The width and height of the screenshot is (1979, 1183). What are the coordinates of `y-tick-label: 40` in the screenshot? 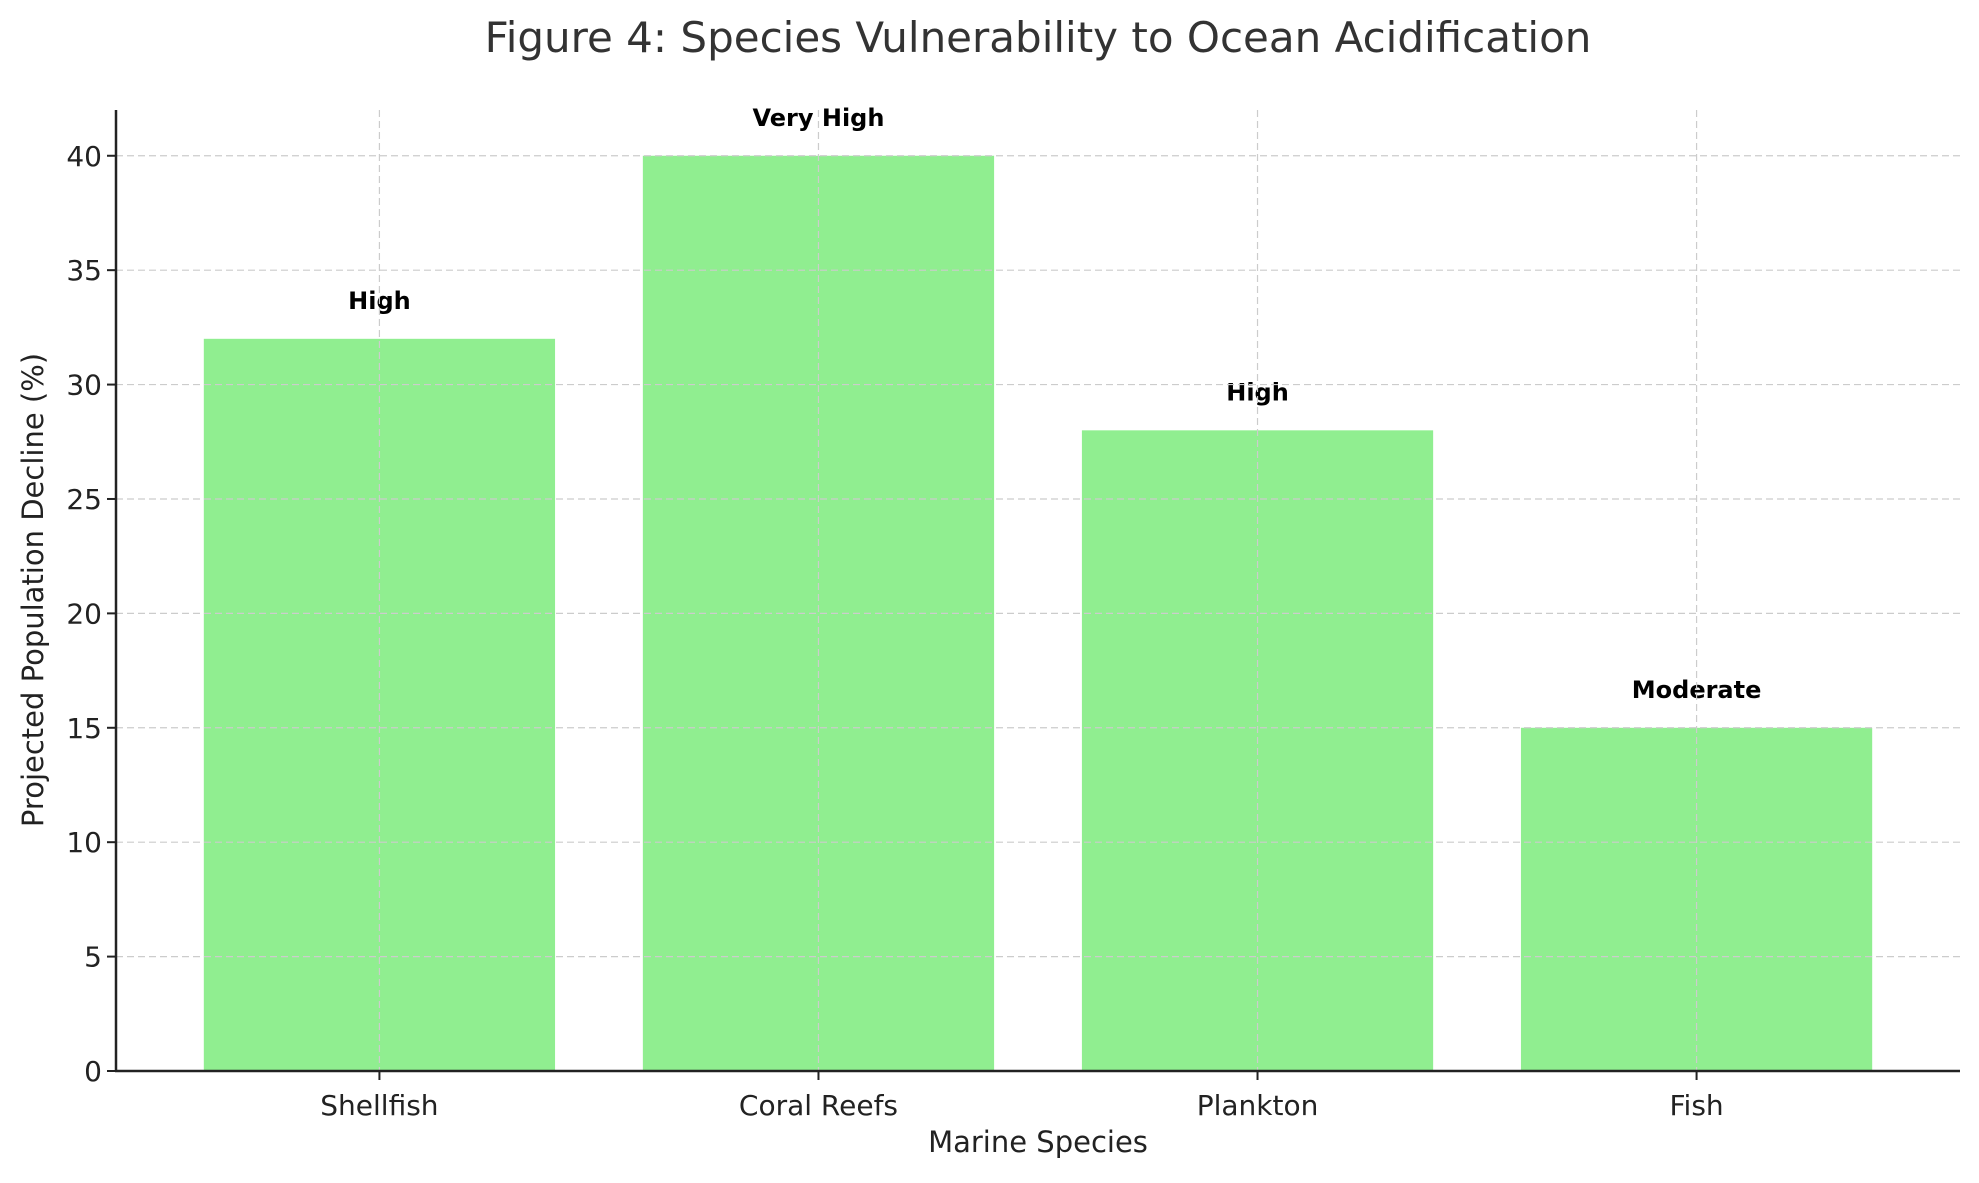 It's located at (84, 156).